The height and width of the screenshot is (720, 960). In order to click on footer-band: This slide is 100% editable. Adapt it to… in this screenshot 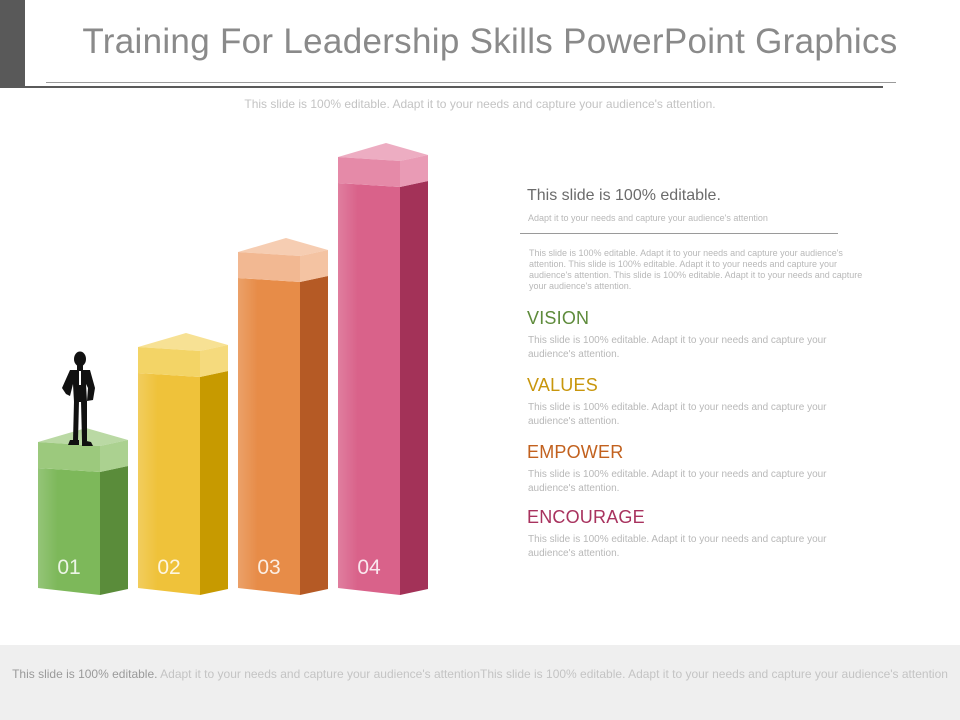, I will do `click(480, 682)`.